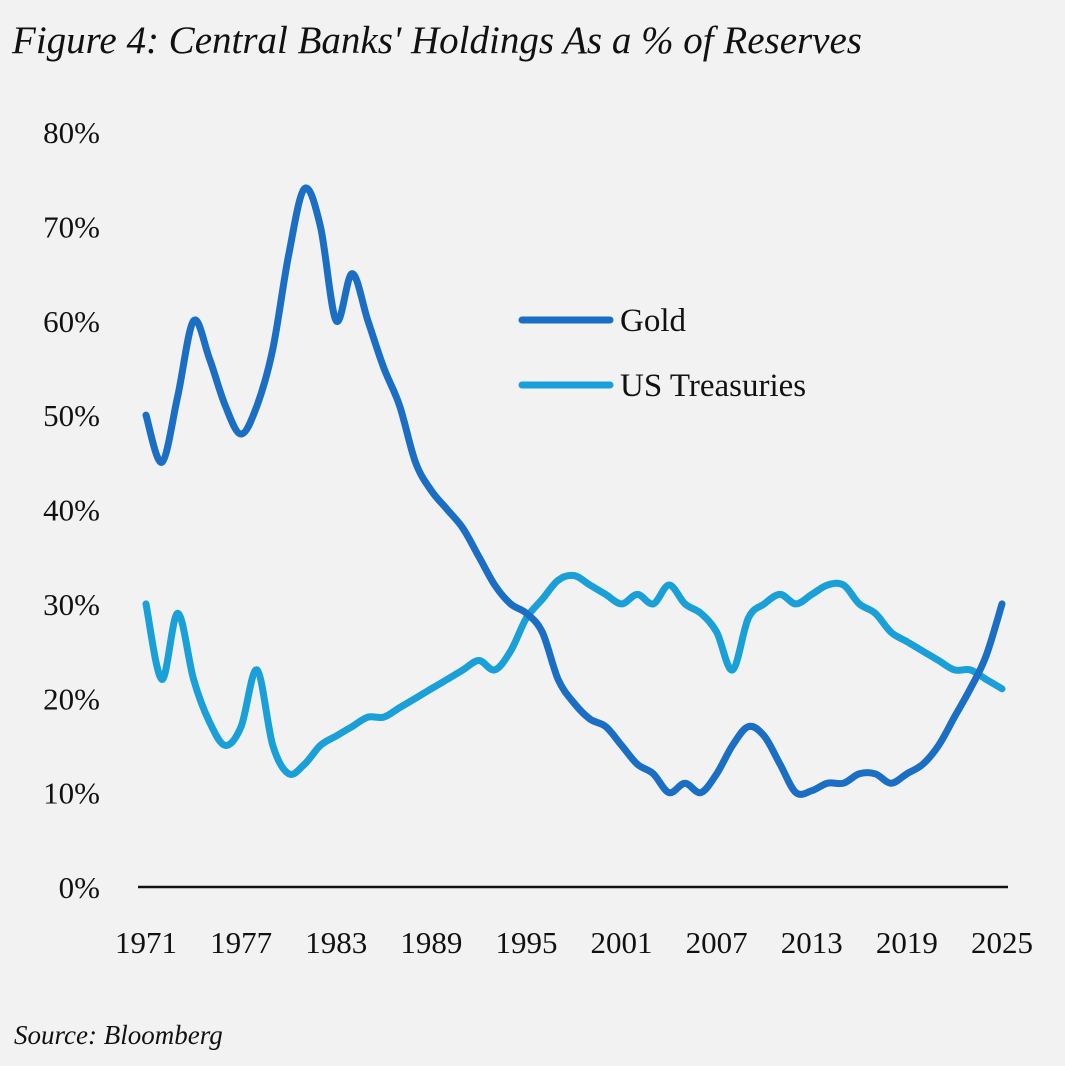 The image size is (1065, 1066). I want to click on y-tick-label: 10%, so click(71, 793).